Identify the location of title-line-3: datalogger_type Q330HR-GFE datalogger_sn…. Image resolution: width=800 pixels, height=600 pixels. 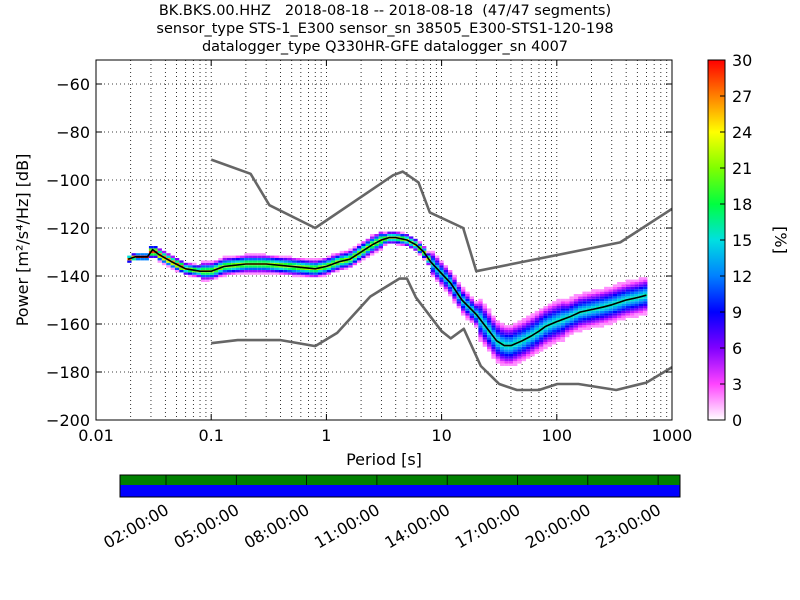
(385, 47).